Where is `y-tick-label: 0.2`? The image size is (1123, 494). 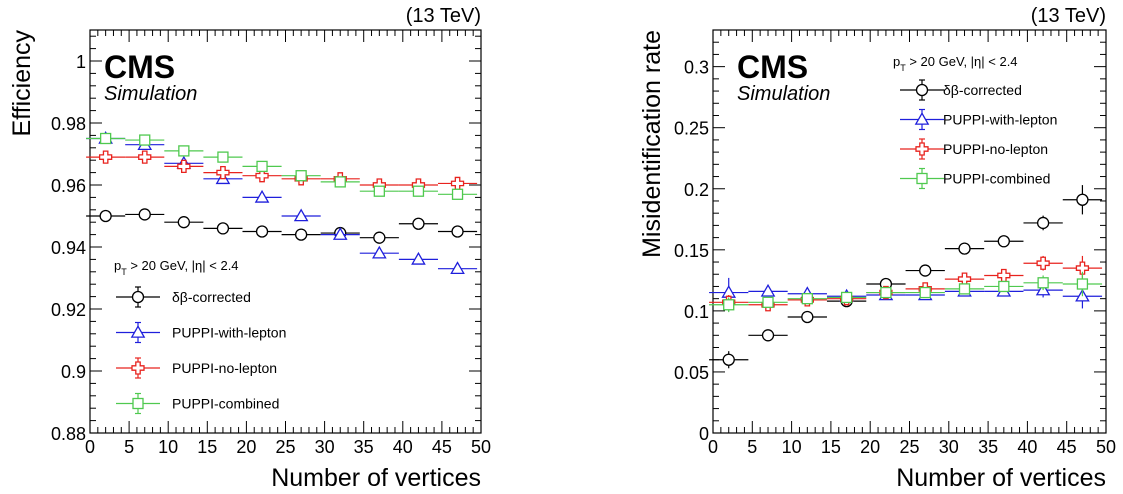
y-tick-label: 0.2 is located at coordinates (696, 190).